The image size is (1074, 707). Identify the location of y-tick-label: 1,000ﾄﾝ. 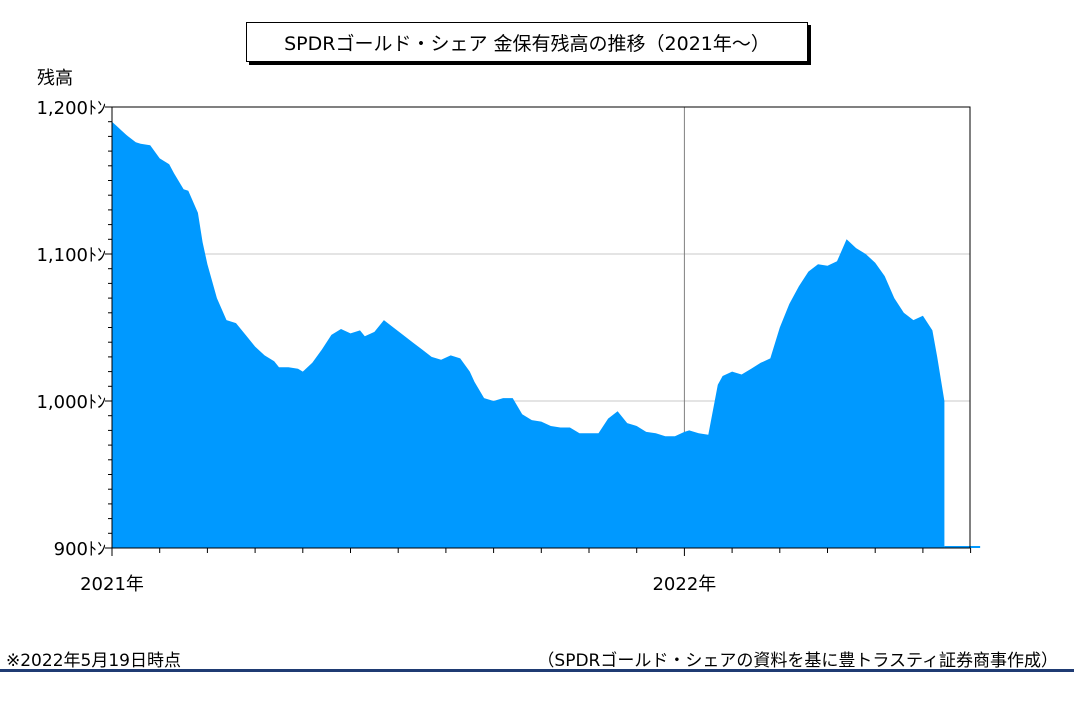
(71, 402).